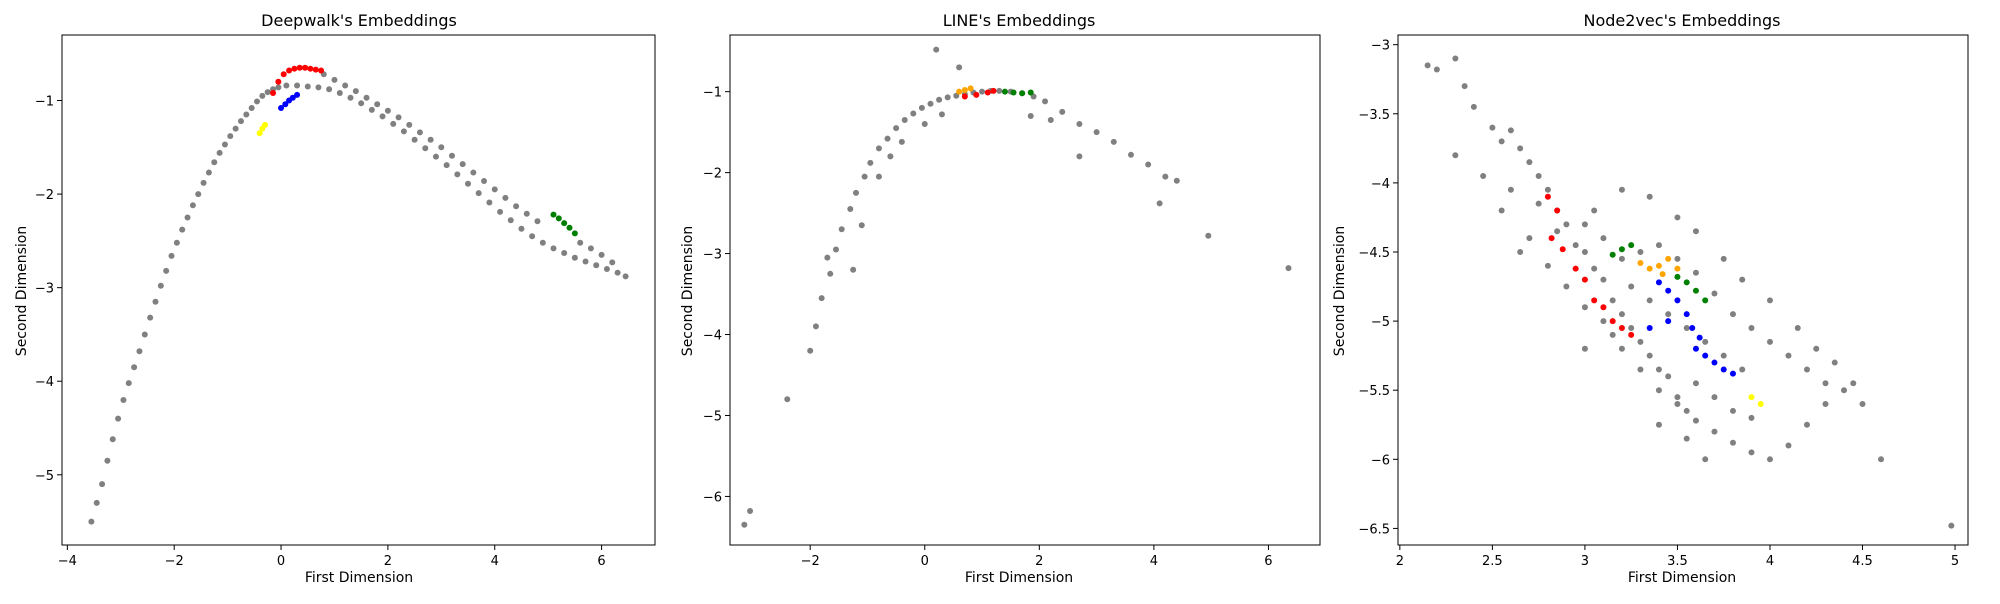 This screenshot has width=2000, height=604. Describe the element at coordinates (359, 20) in the screenshot. I see `subplot-title: Deepwalk's Embeddings` at that location.